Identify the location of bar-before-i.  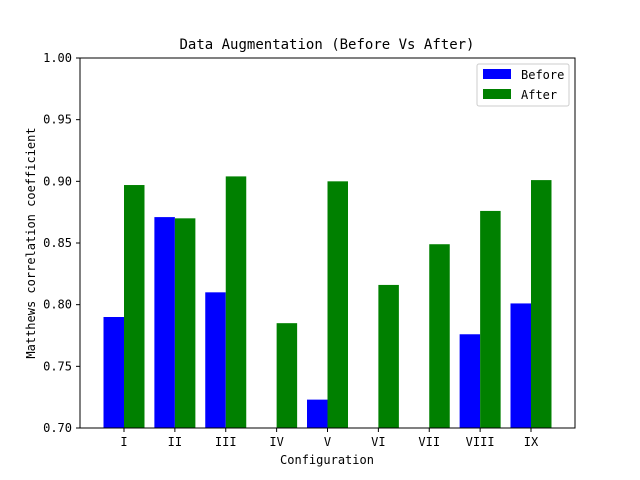
(113, 372).